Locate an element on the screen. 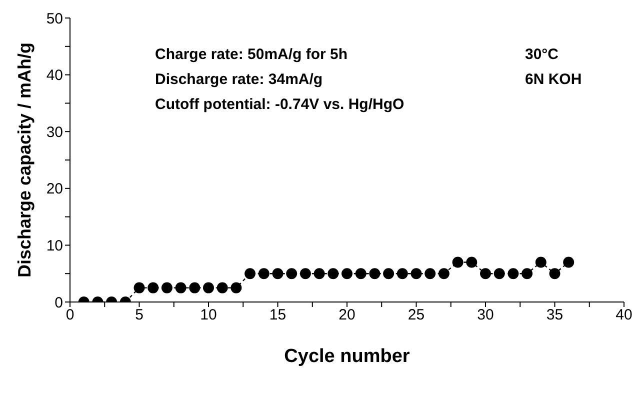  x-tick-label: 40 is located at coordinates (624, 315).